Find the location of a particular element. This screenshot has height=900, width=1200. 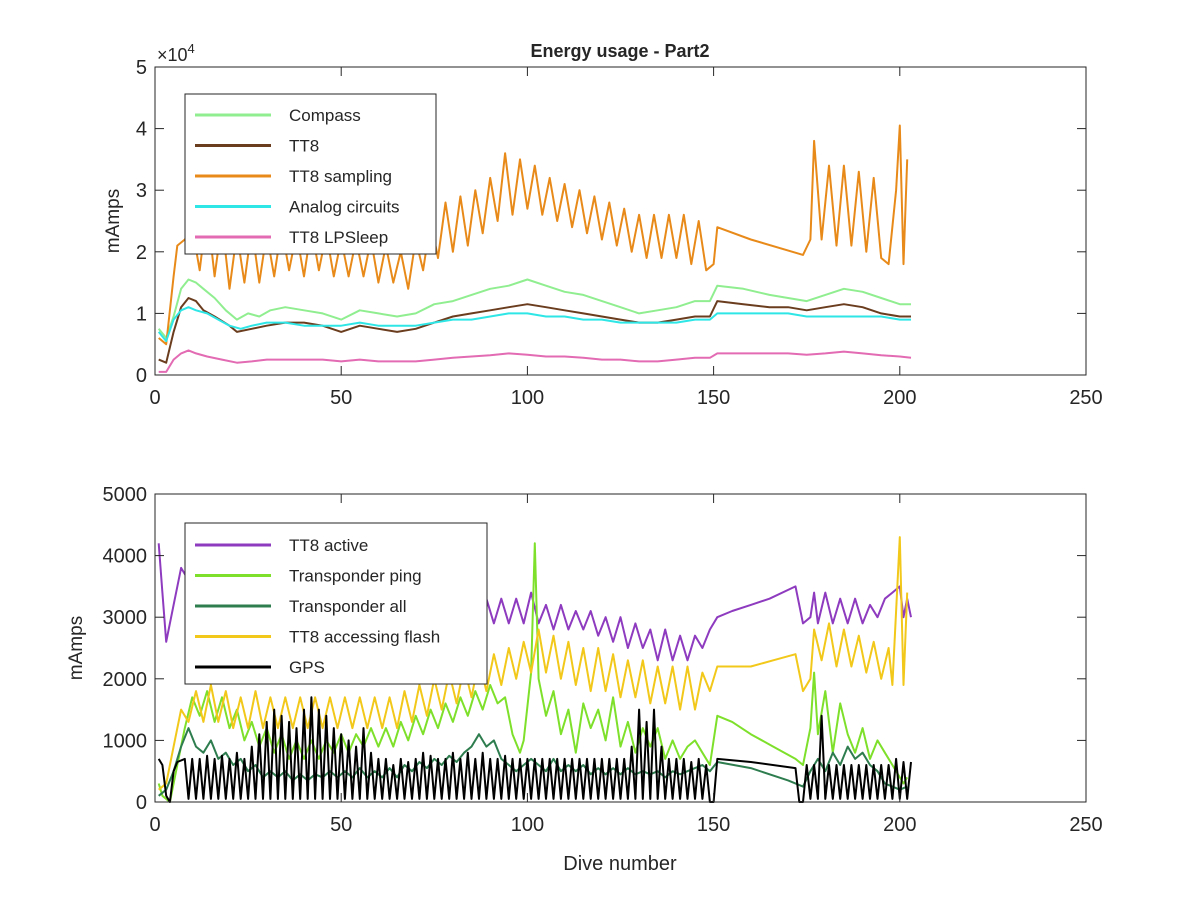

bottom-x-tick-label-1: 50 is located at coordinates (341, 825).